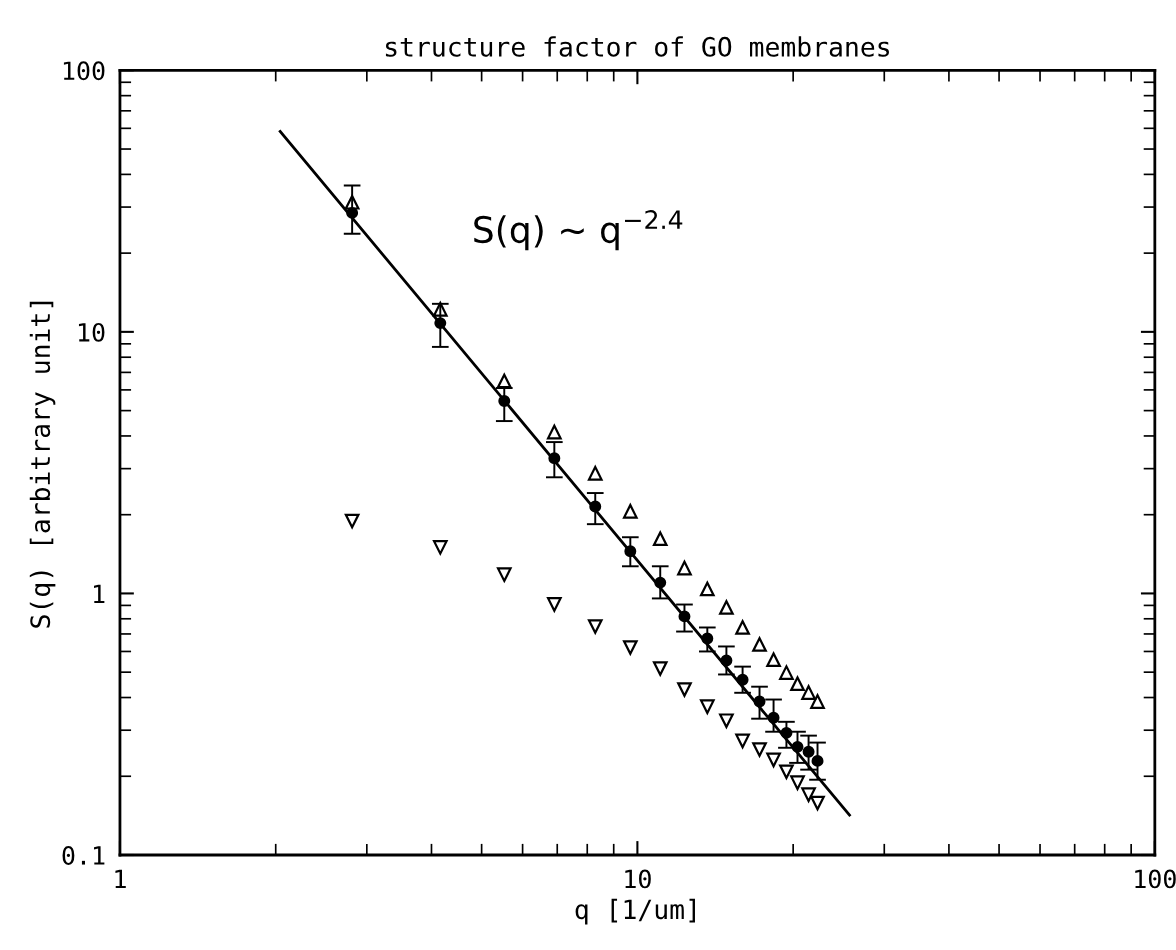 The height and width of the screenshot is (950, 1176). What do you see at coordinates (1155, 879) in the screenshot?
I see `x-tick-label: 100` at bounding box center [1155, 879].